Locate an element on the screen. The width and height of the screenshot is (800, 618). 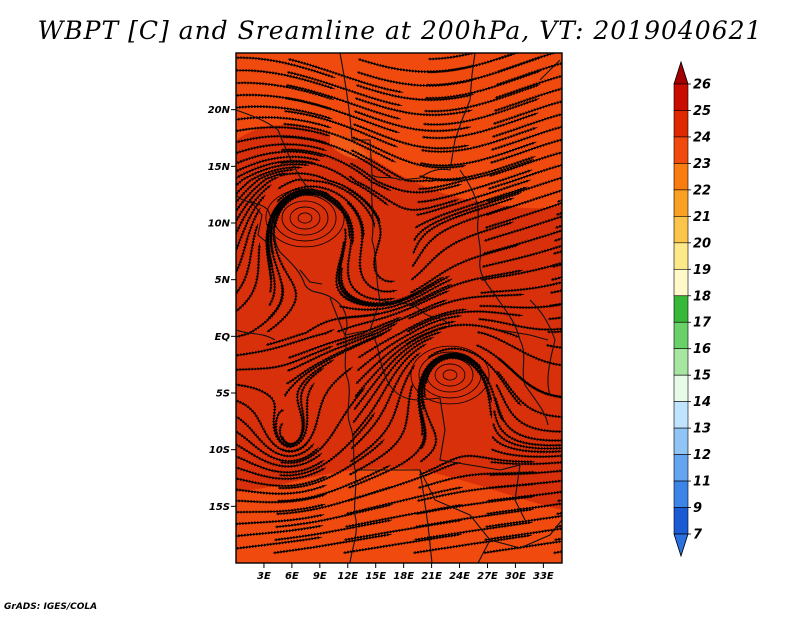
colorbar-label: 23 is located at coordinates (702, 164).